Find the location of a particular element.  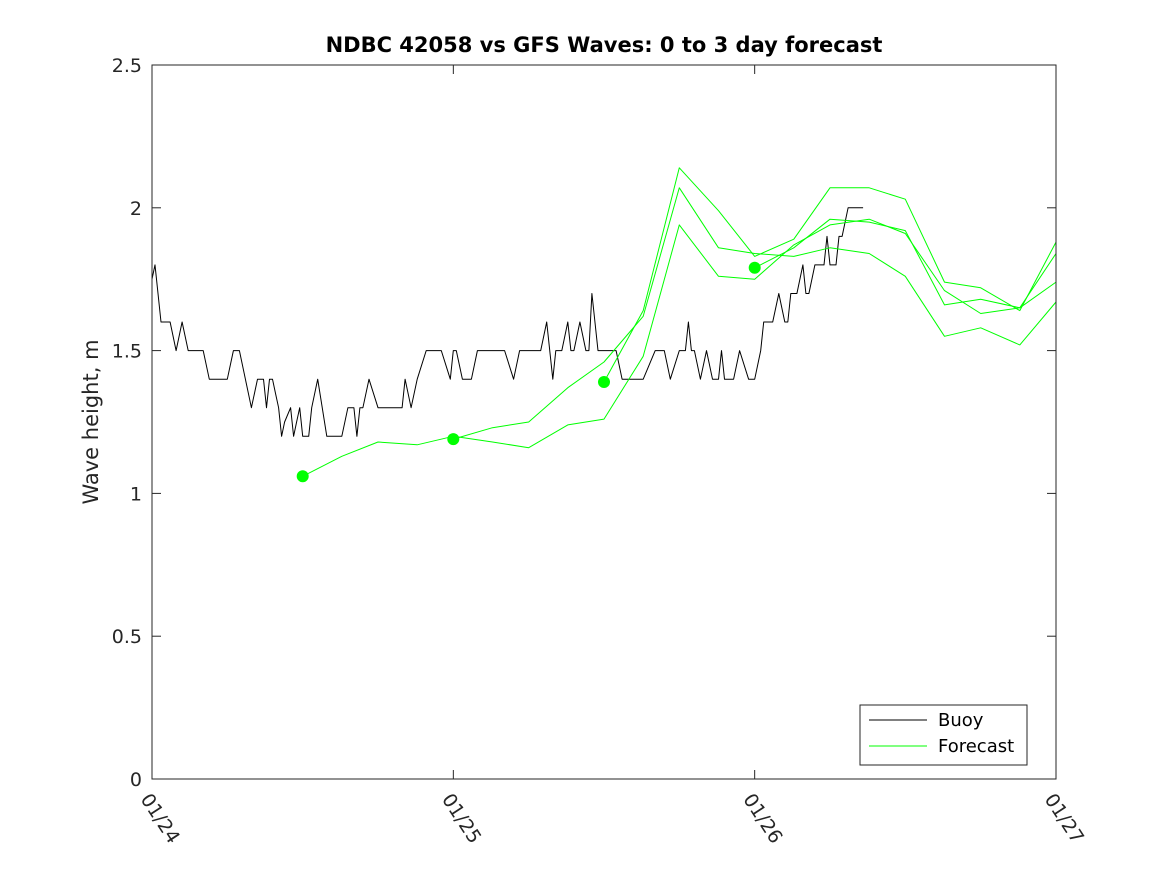

y-tick-label-2: 1 is located at coordinates (136, 494).